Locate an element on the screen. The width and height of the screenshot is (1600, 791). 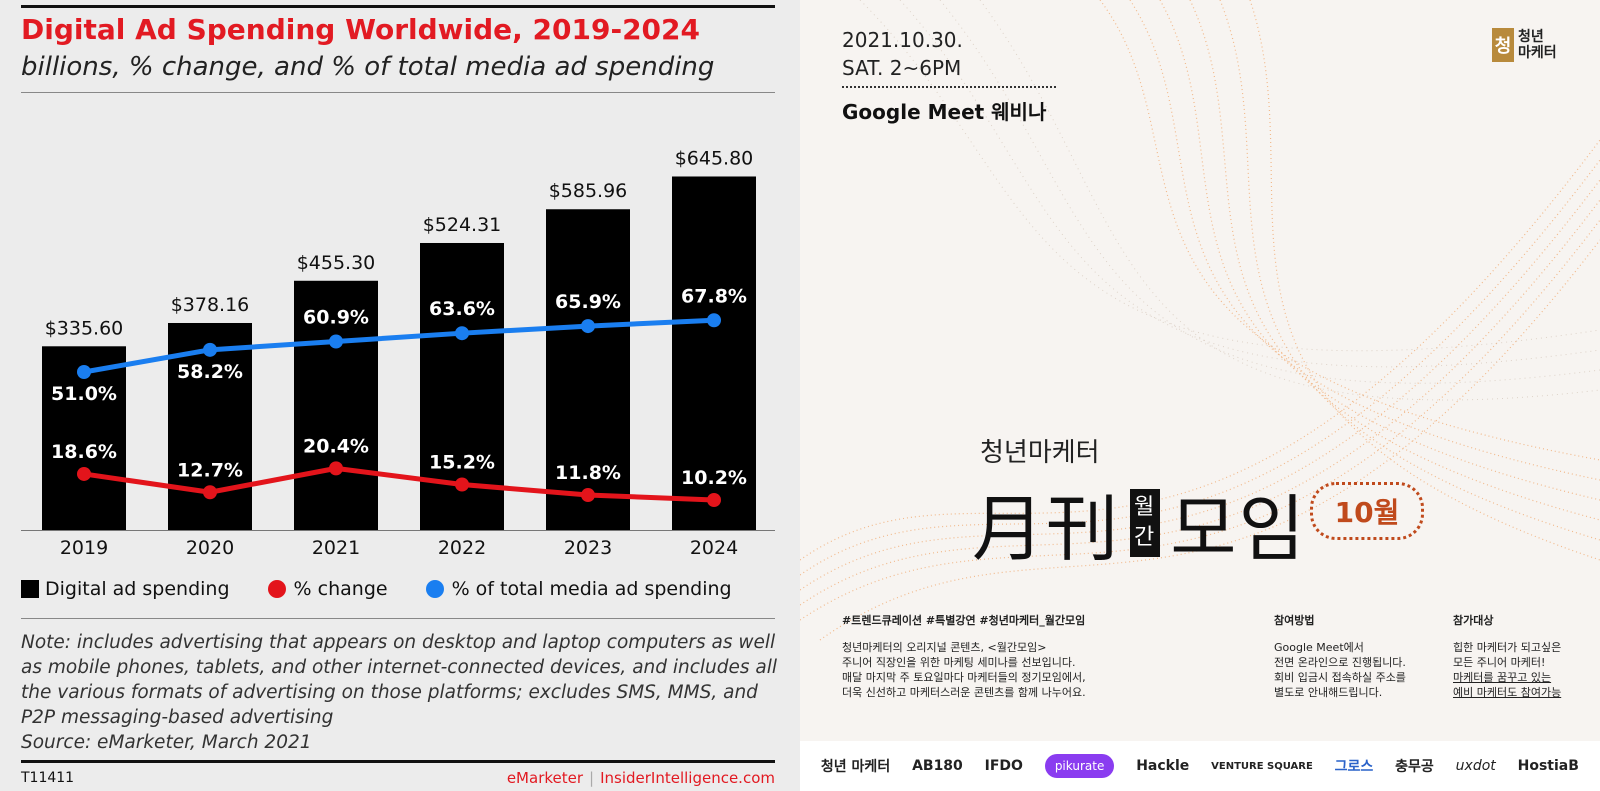
title-hanja-2: 刊 is located at coordinates (1083, 529).